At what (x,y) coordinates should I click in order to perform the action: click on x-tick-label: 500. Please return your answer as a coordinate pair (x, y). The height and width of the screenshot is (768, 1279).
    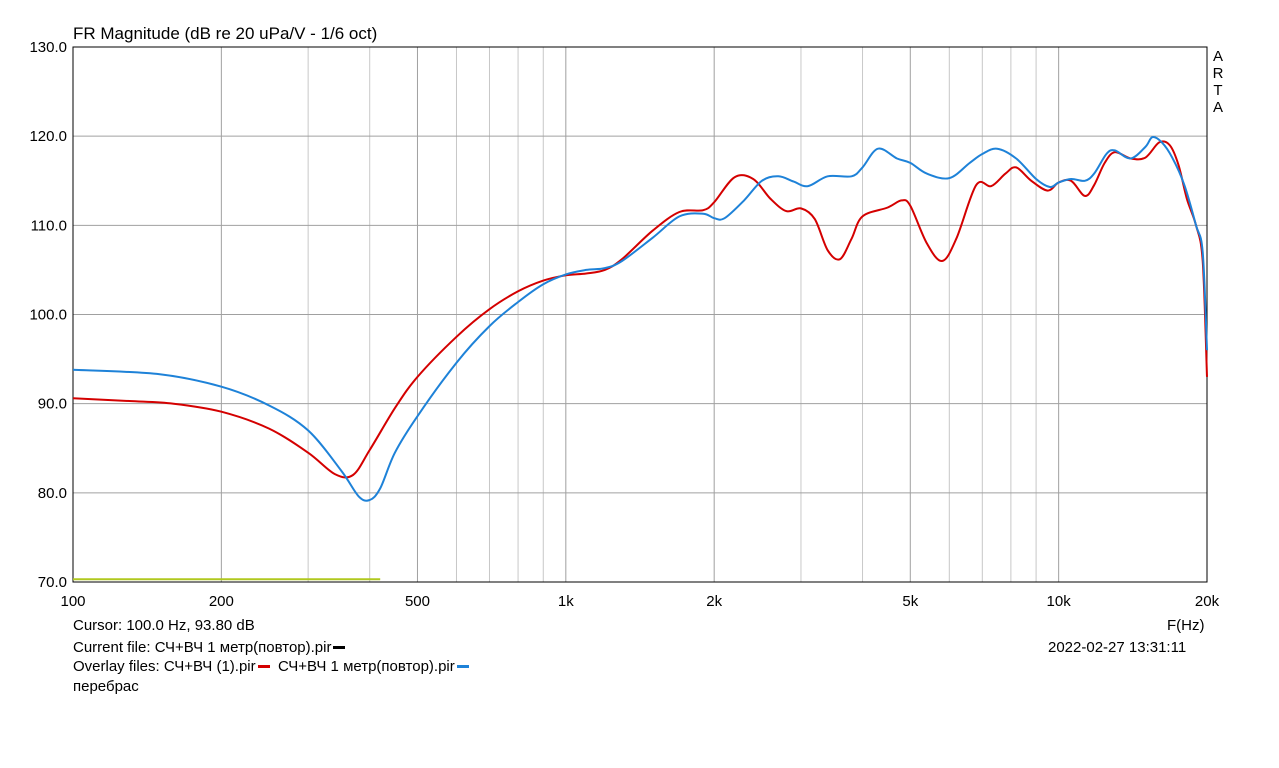
    Looking at the image, I should click on (417, 601).